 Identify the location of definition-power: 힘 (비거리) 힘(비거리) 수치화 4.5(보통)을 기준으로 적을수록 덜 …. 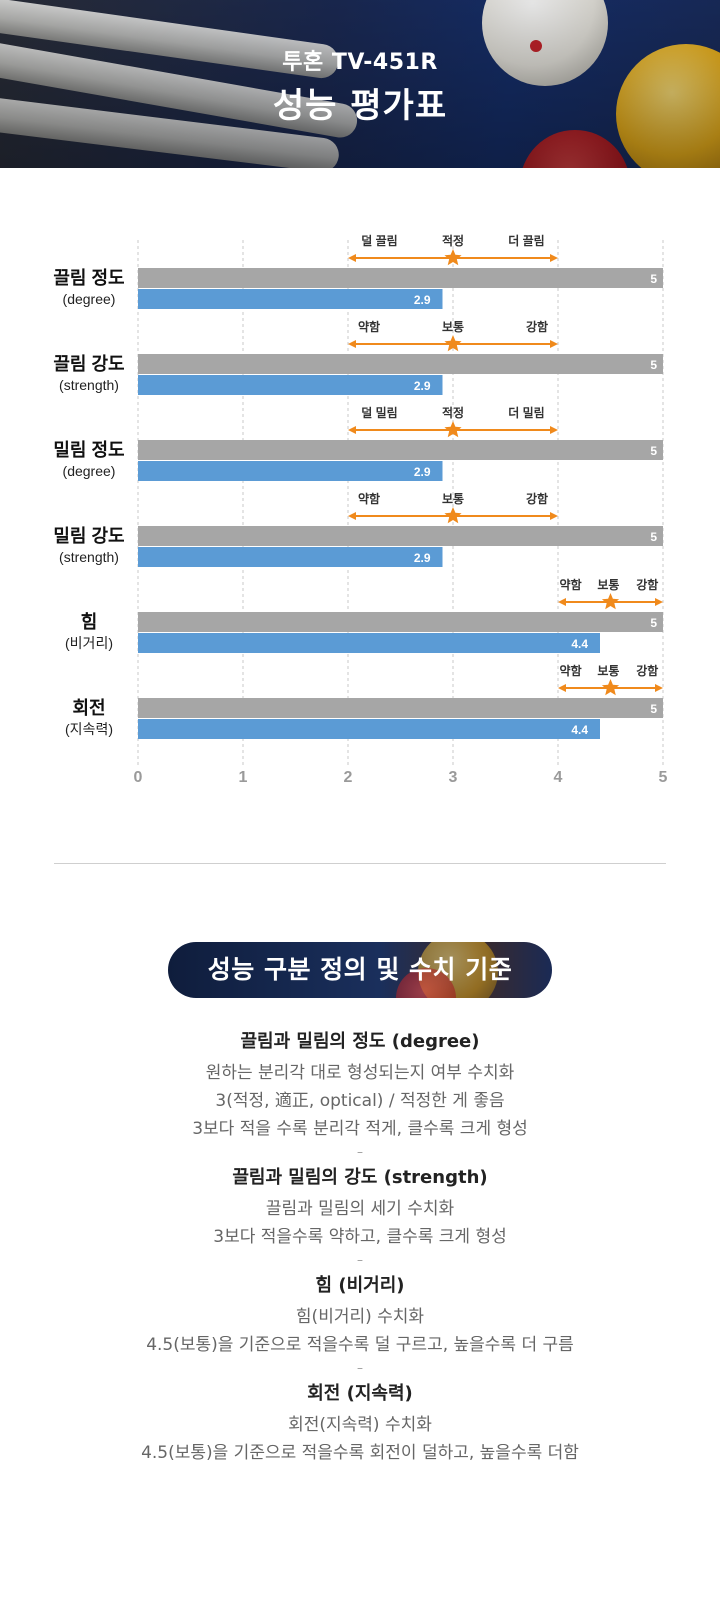
(360, 1323).